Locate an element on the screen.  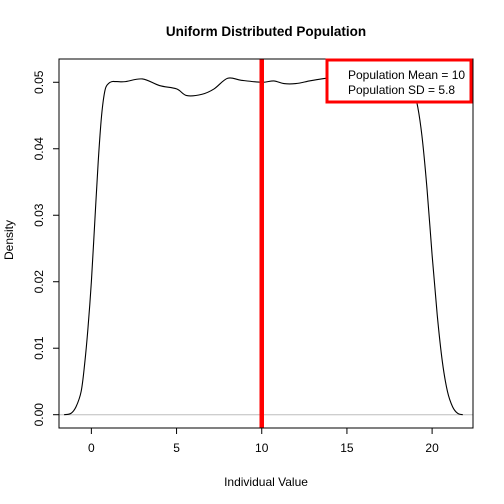
x-axis: 0 5 10 15 20 is located at coordinates (263, 441).